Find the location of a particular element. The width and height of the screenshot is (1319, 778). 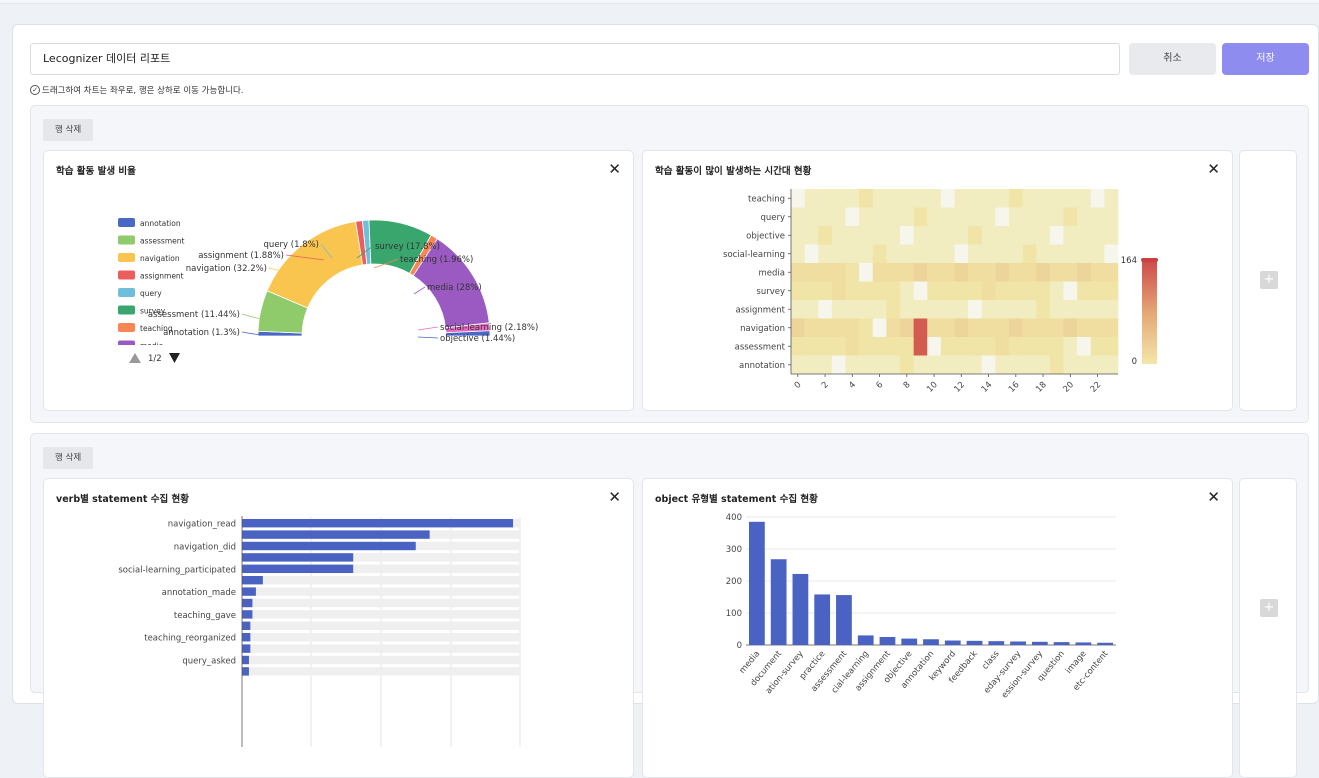

label-line-assessment is located at coordinates (253, 317).